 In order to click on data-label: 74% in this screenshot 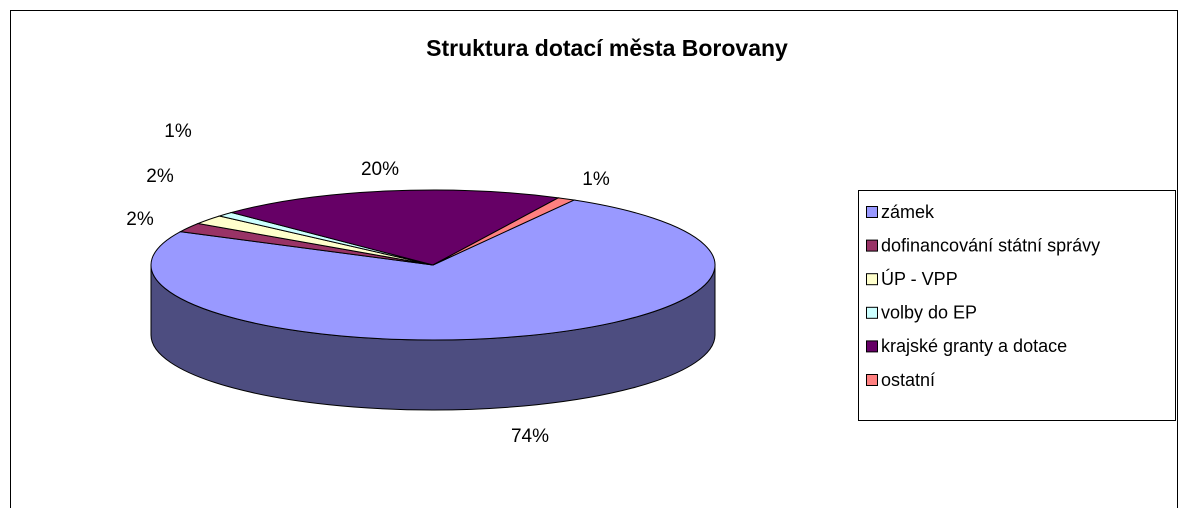, I will do `click(530, 436)`.